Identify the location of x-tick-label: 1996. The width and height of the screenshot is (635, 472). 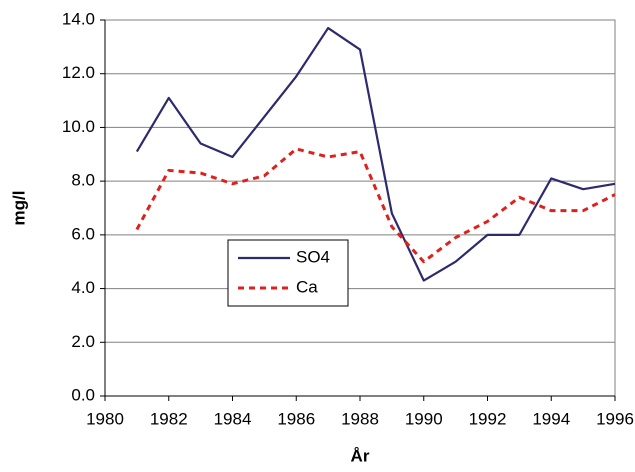
(615, 418).